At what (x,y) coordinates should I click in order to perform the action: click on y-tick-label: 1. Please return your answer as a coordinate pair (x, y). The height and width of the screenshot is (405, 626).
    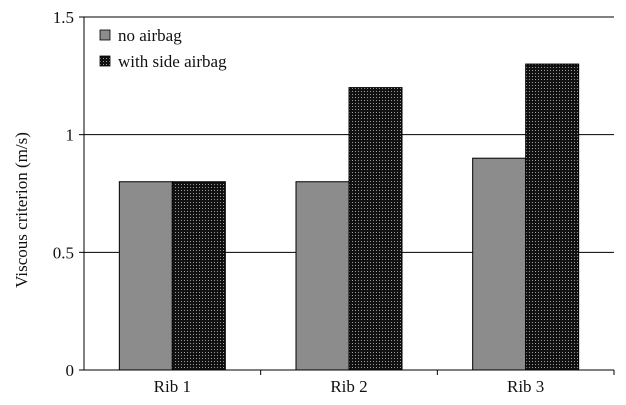
    Looking at the image, I should click on (70, 135).